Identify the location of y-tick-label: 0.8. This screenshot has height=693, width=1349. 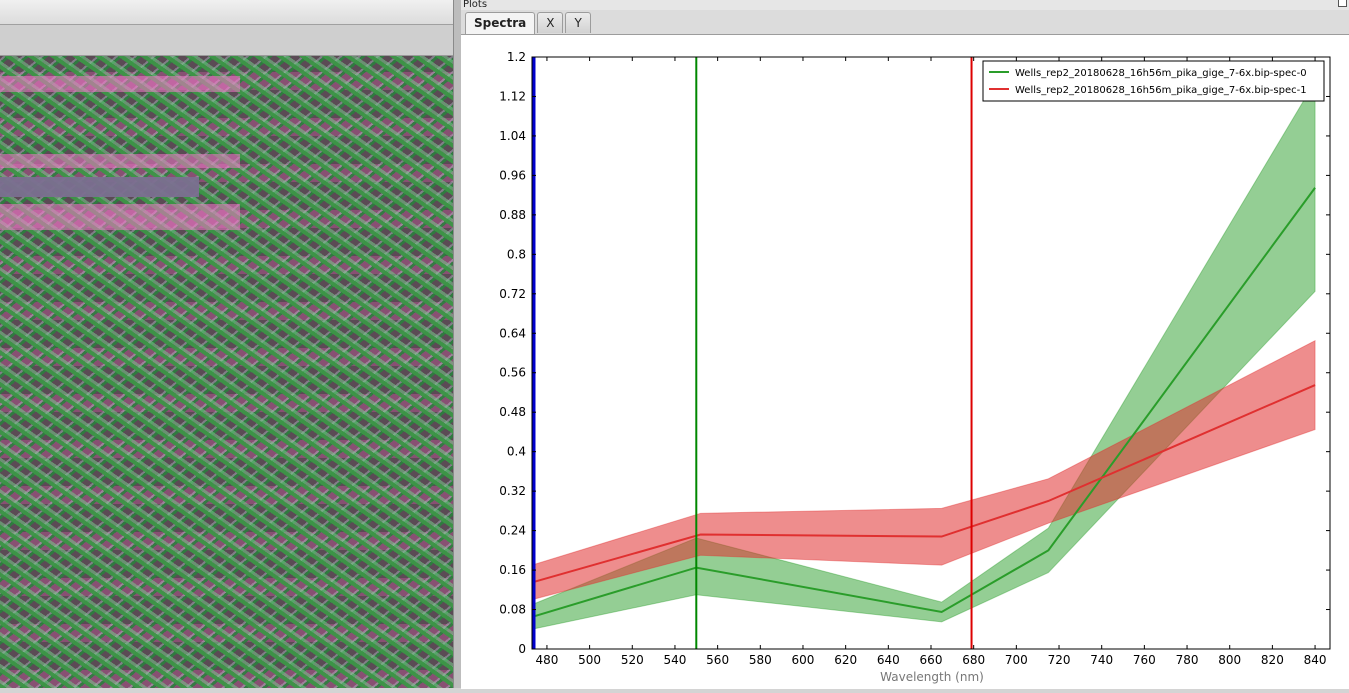
(516, 254).